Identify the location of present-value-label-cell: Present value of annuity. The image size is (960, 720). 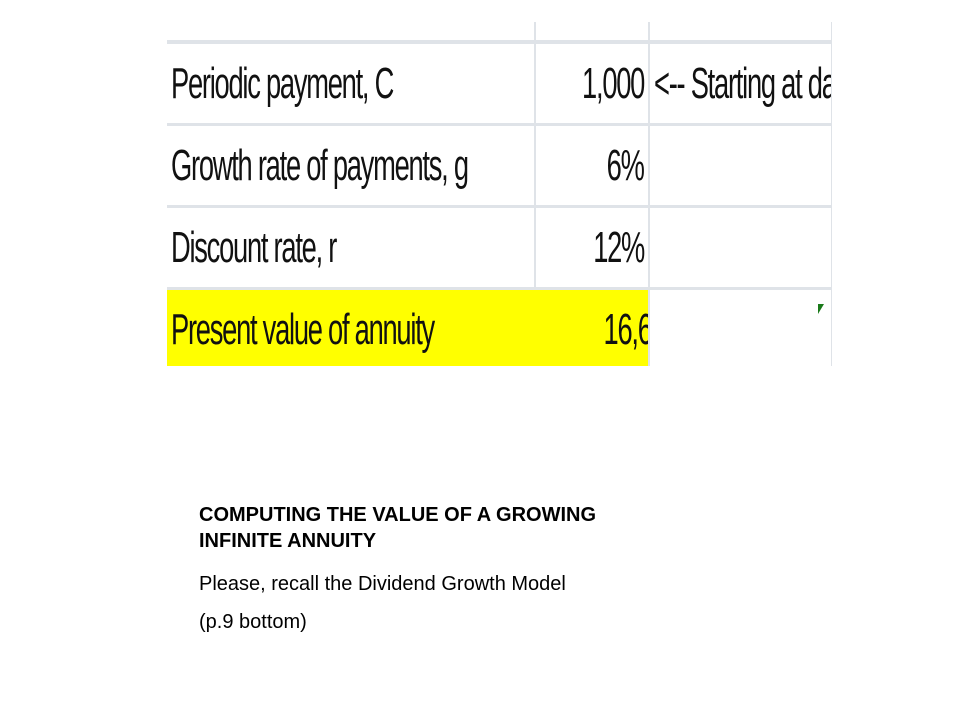
(351, 327).